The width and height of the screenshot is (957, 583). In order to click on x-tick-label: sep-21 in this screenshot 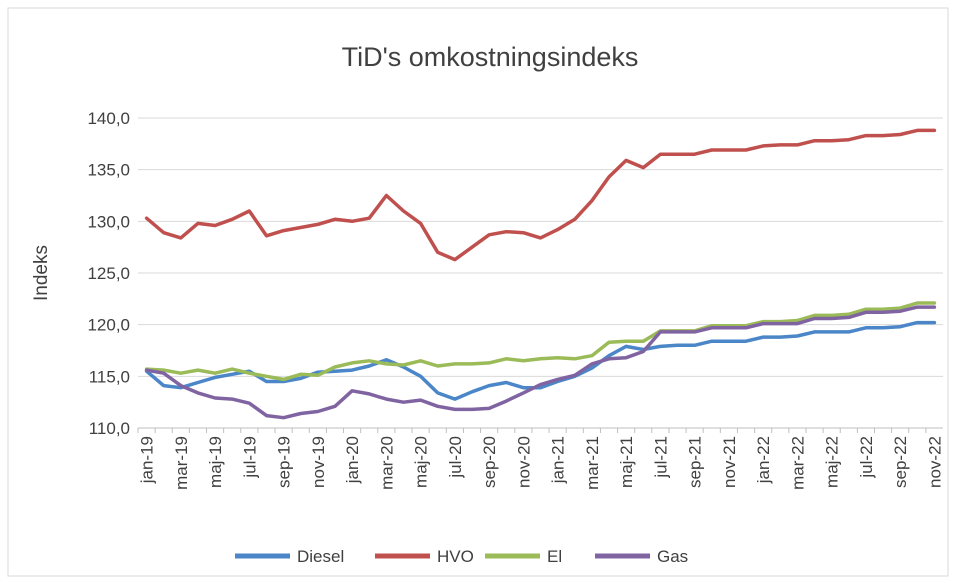, I will do `click(695, 462)`.